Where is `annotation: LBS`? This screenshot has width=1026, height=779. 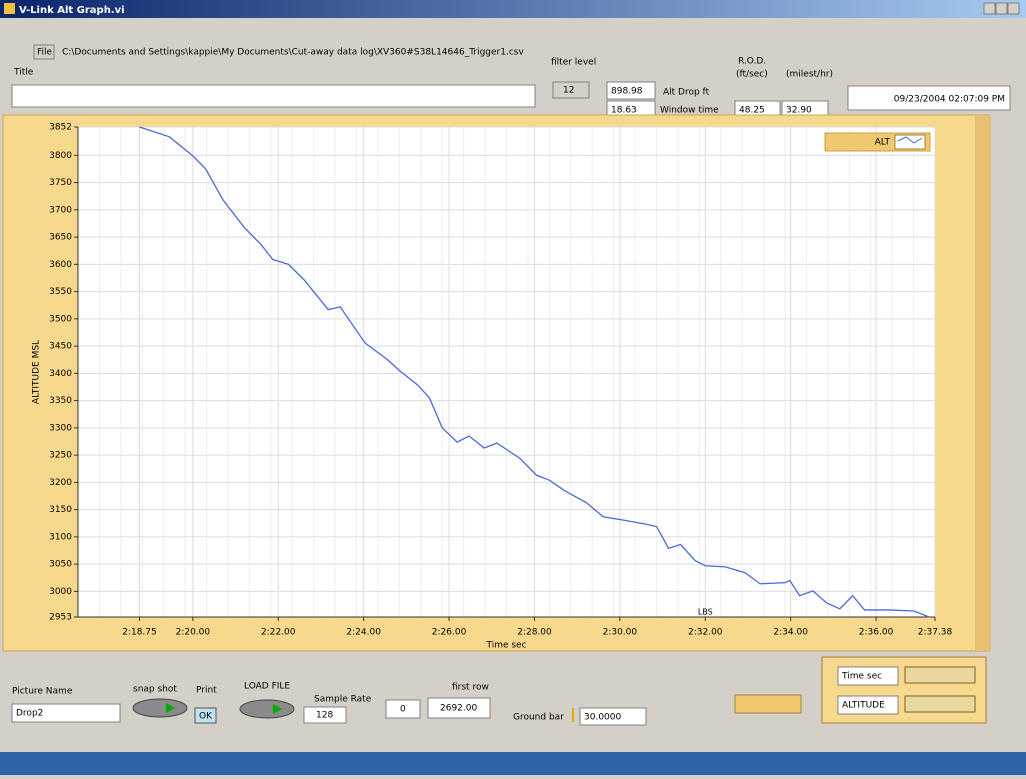
annotation: LBS is located at coordinates (705, 612).